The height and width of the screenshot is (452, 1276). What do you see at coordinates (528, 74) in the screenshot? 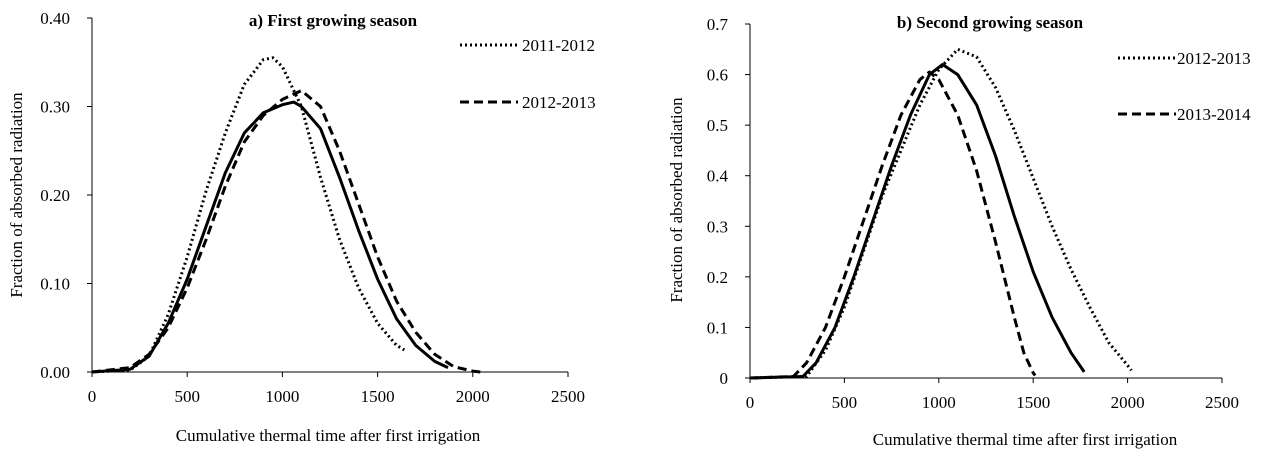
I see `panel-a-legend: 2011-2012 2012-2013` at bounding box center [528, 74].